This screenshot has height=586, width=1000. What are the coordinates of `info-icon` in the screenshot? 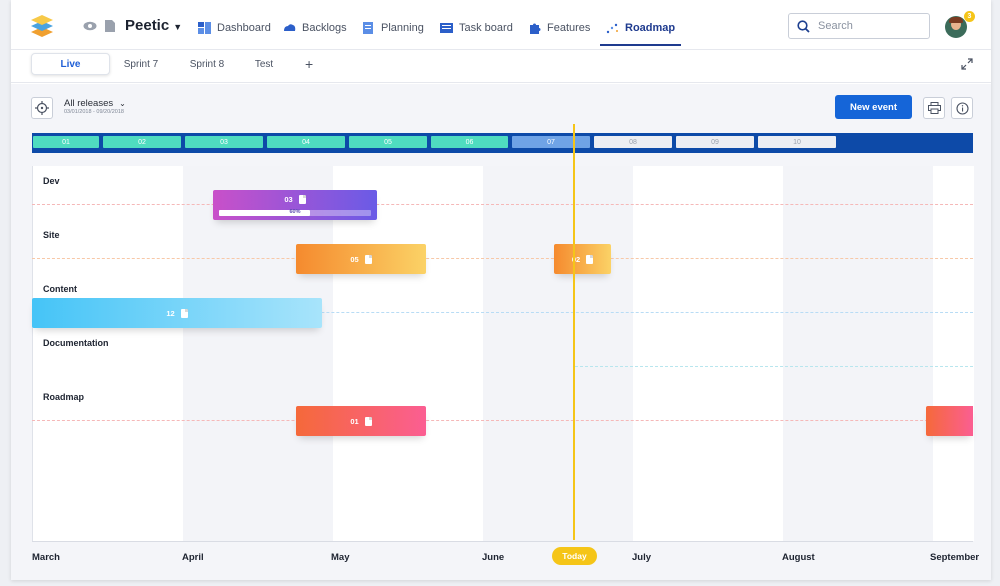 It's located at (962, 108).